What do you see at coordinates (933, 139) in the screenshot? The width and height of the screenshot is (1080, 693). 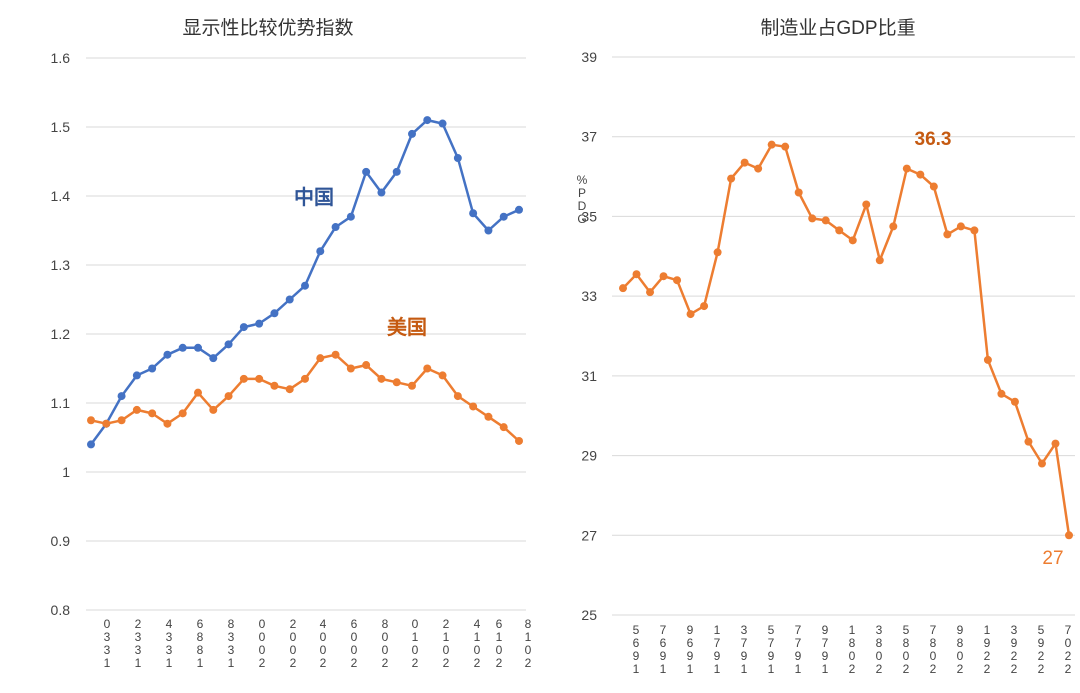 I see `annotation-peak: 36.3` at bounding box center [933, 139].